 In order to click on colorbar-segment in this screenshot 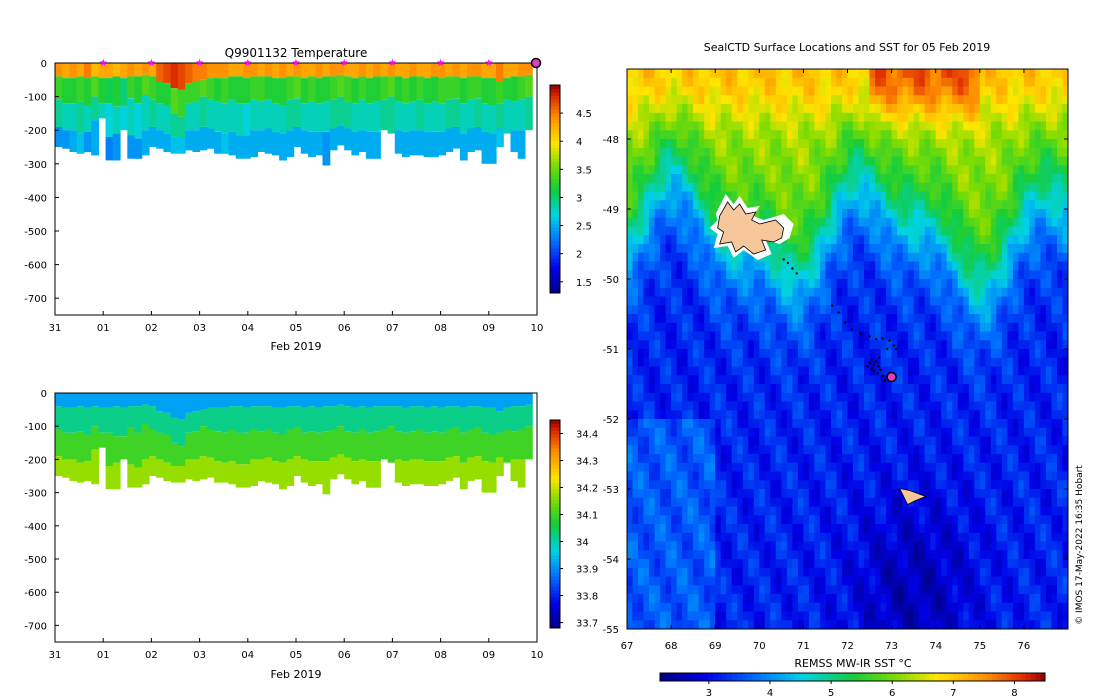, I will do `click(555, 519)`.